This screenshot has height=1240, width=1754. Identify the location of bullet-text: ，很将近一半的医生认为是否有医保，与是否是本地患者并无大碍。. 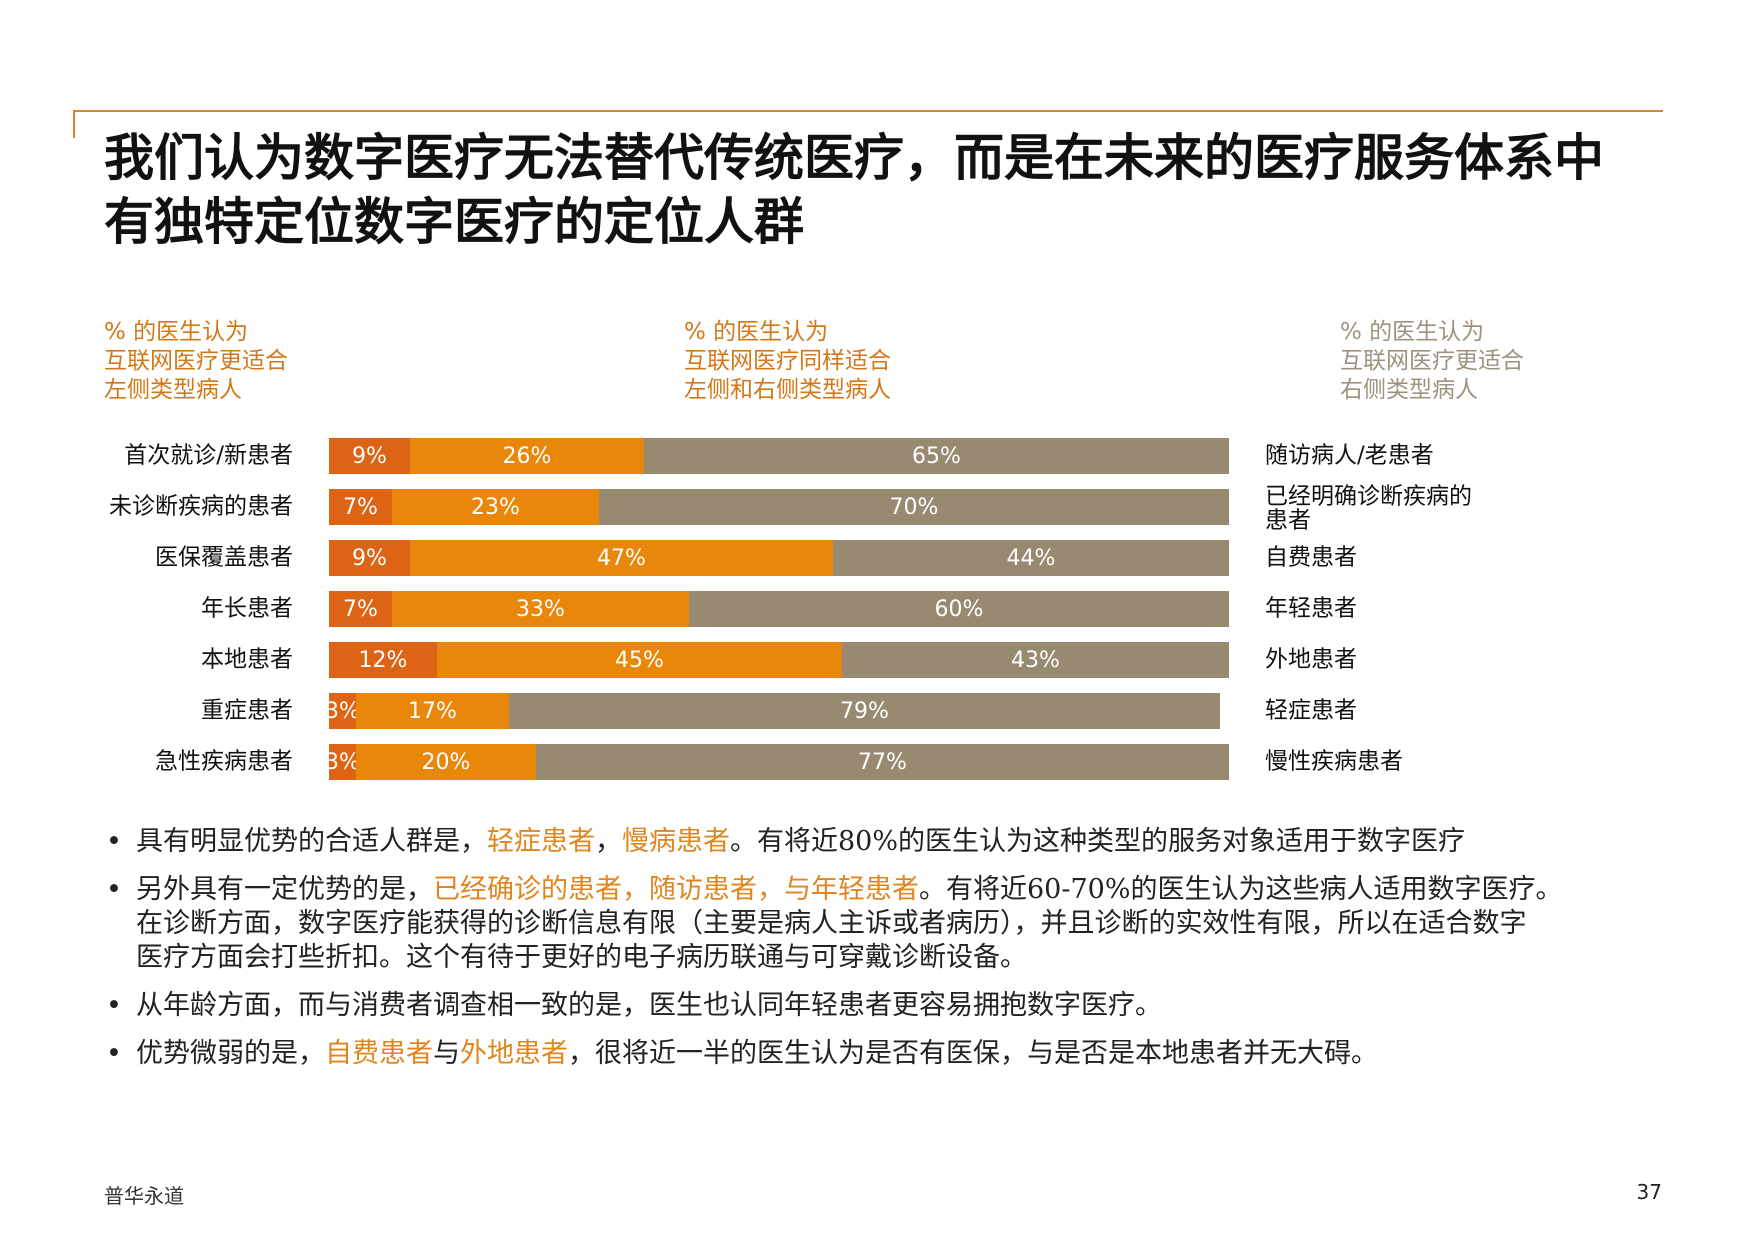
(973, 1053).